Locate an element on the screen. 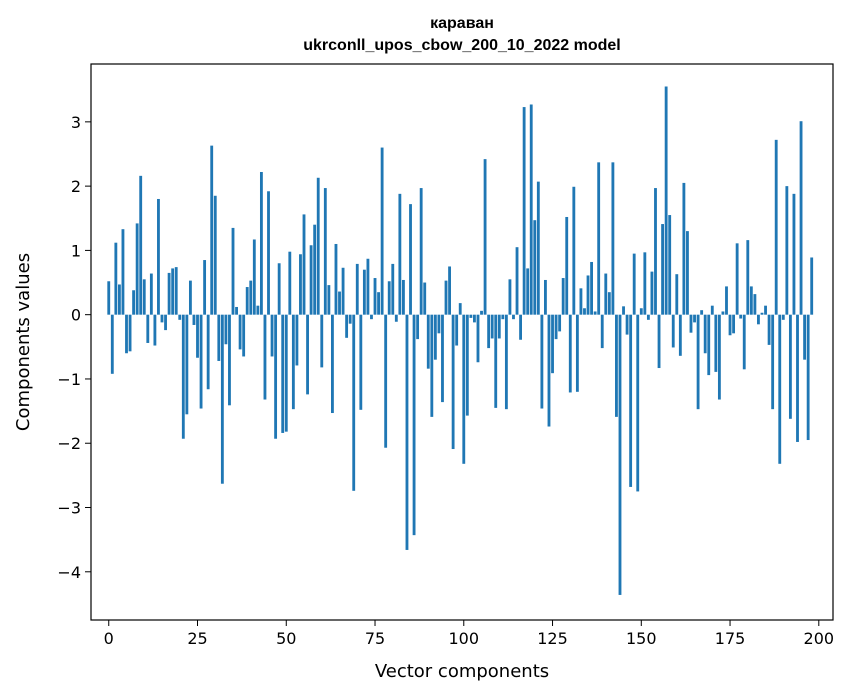 This screenshot has height=696, width=847. x-axis-ticks: 0 25 50 75 100 125 150 175 200 is located at coordinates (469, 634).